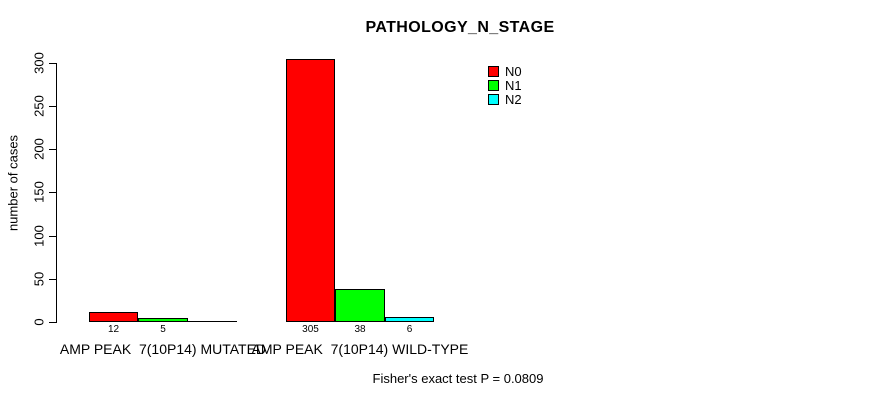 The width and height of the screenshot is (890, 400). What do you see at coordinates (458, 378) in the screenshot?
I see `fisher-test-annotation: Fisher's exact test P = 0.0809` at bounding box center [458, 378].